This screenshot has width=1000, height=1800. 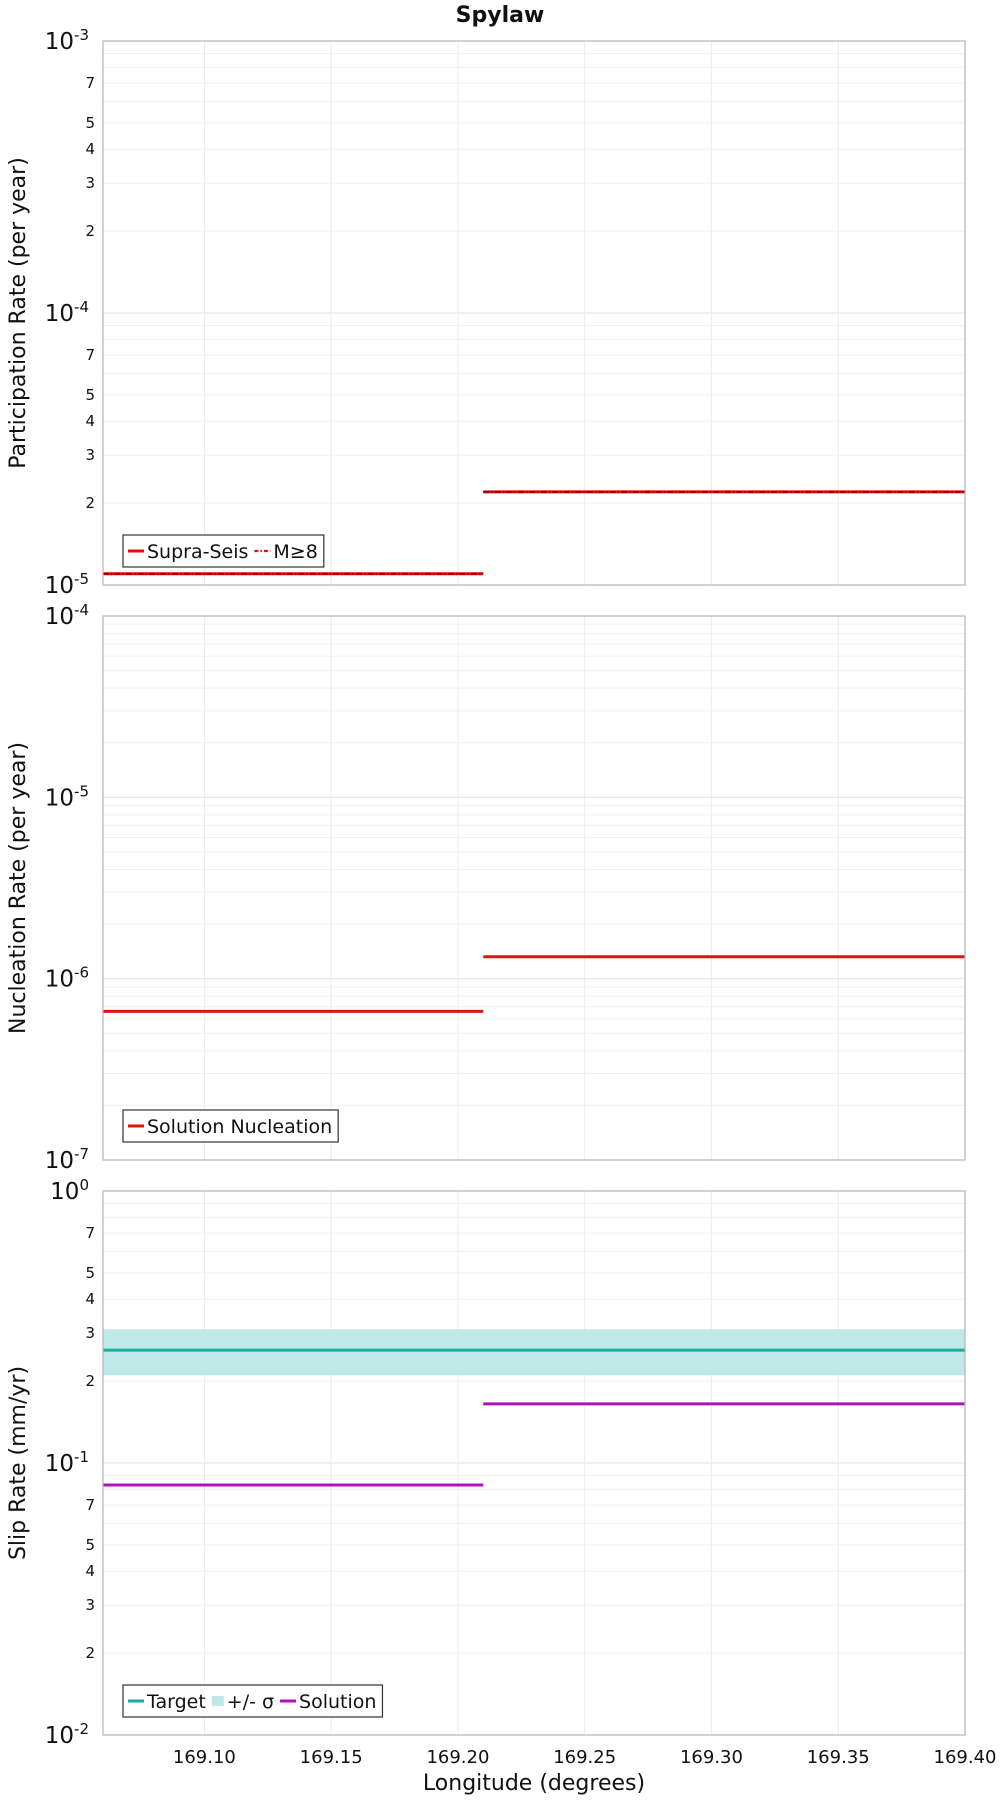 What do you see at coordinates (584, 1757) in the screenshot?
I see `x-tick-label: 169.25` at bounding box center [584, 1757].